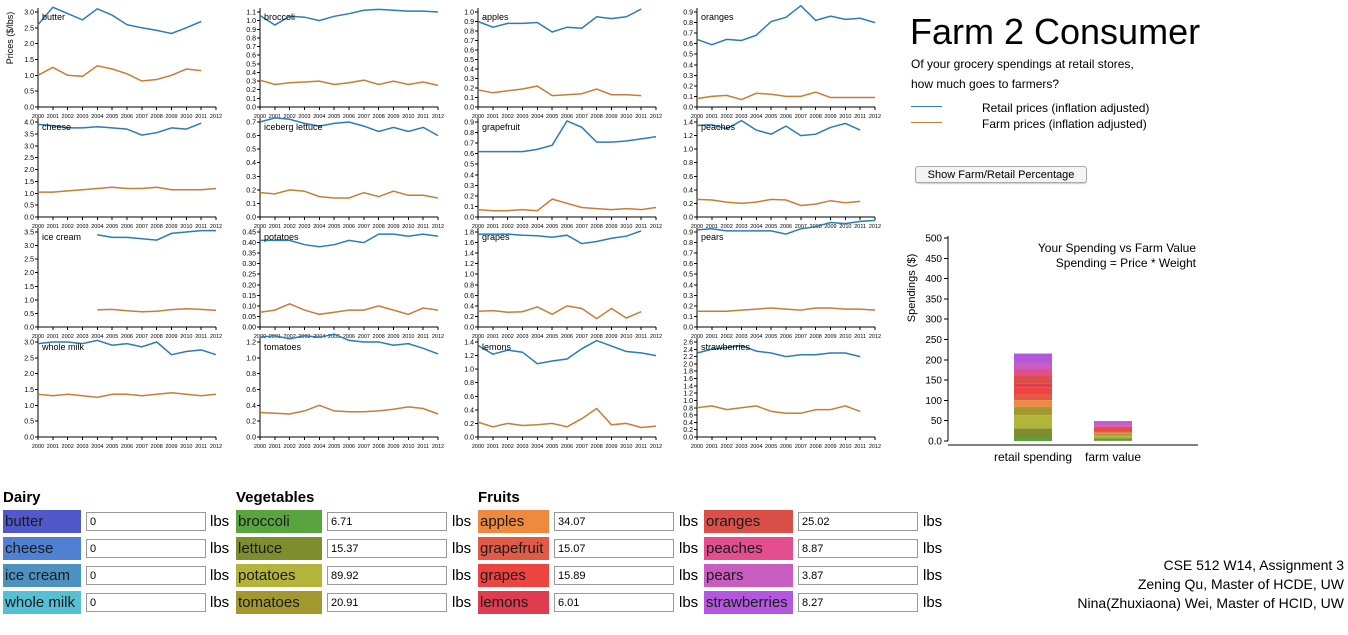  What do you see at coordinates (688, 34) in the screenshot?
I see `y-tick-label: 0.7` at bounding box center [688, 34].